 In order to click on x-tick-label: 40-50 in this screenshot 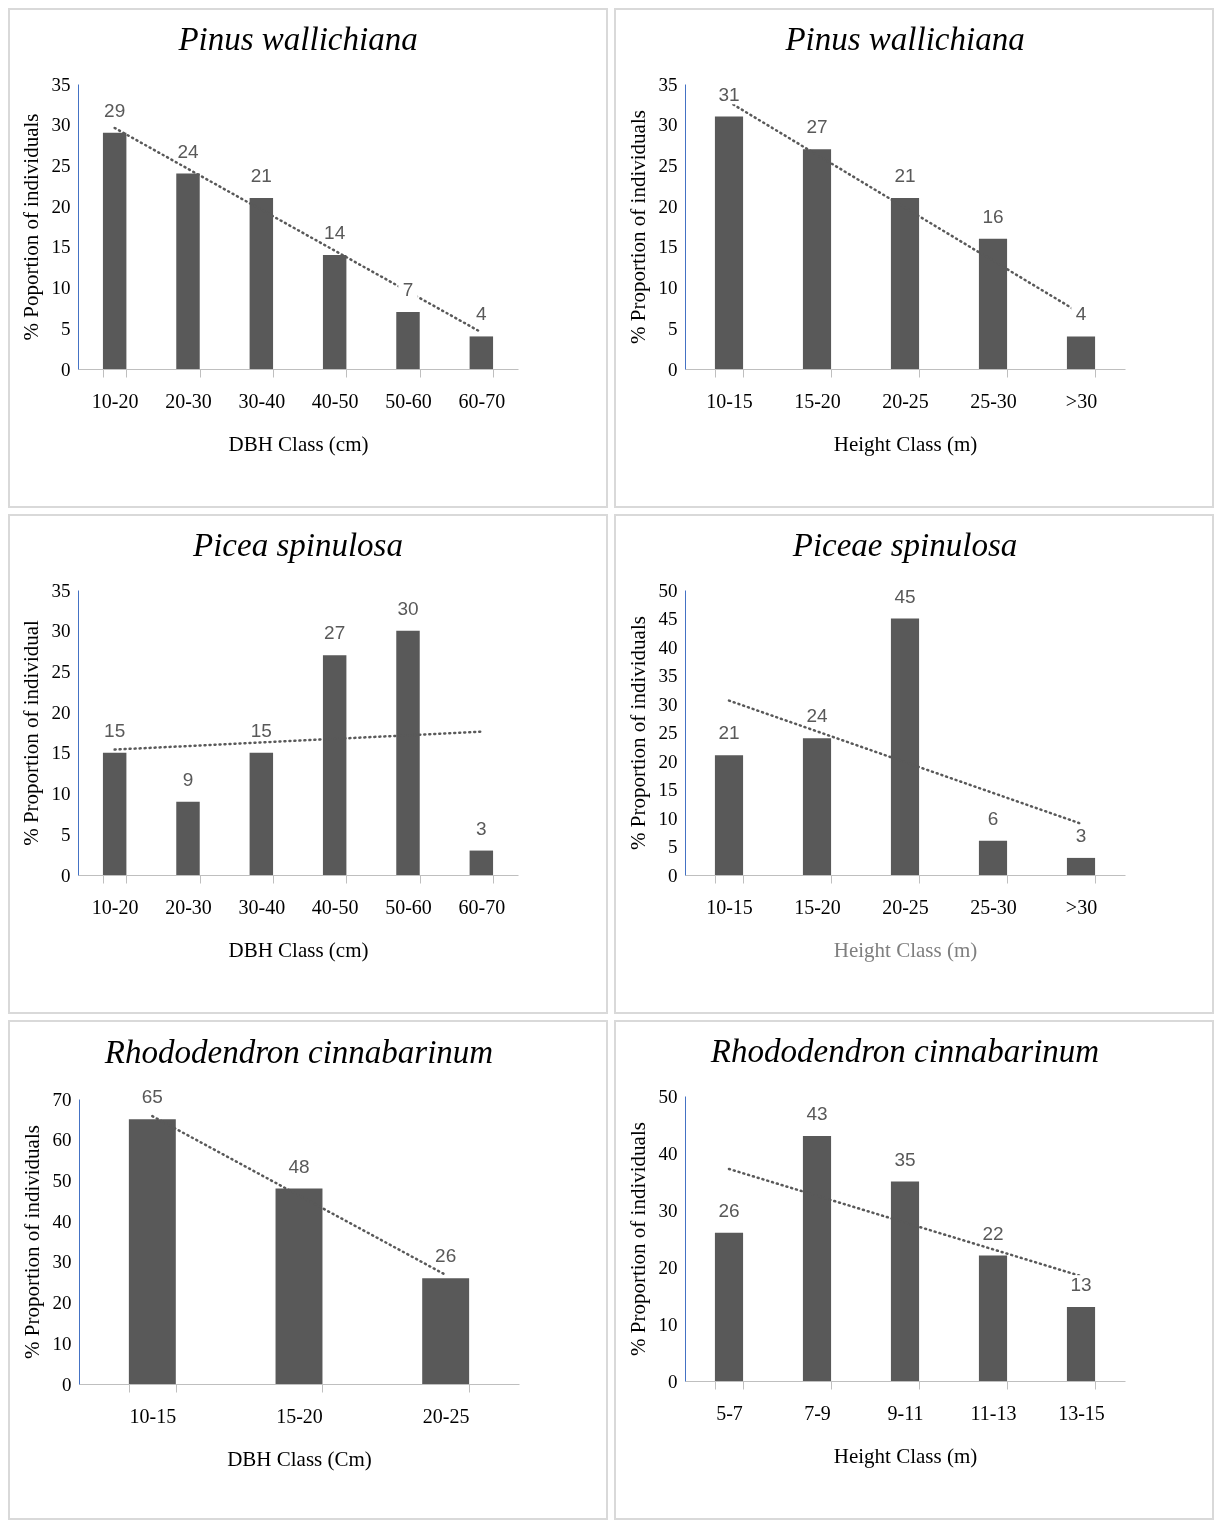, I will do `click(335, 906)`.